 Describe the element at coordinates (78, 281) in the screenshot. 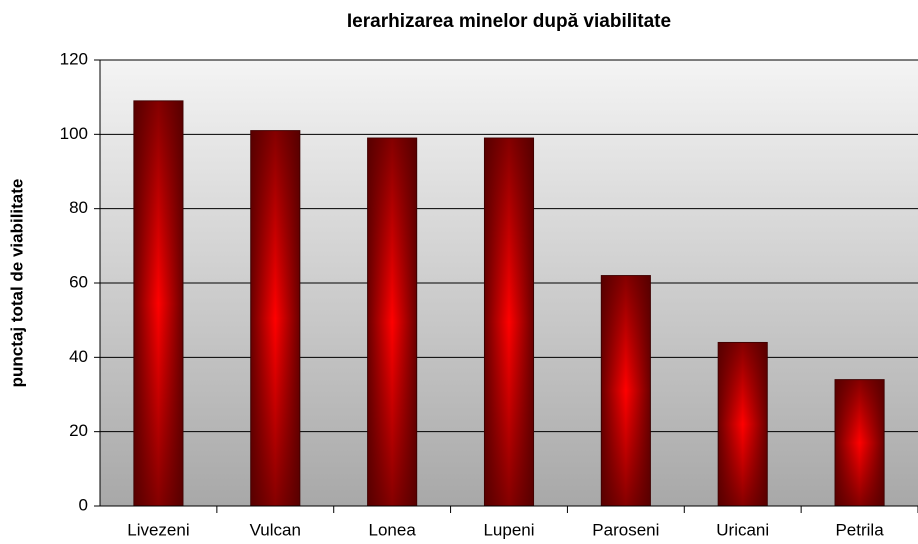

I see `y-tick-label: 60` at that location.